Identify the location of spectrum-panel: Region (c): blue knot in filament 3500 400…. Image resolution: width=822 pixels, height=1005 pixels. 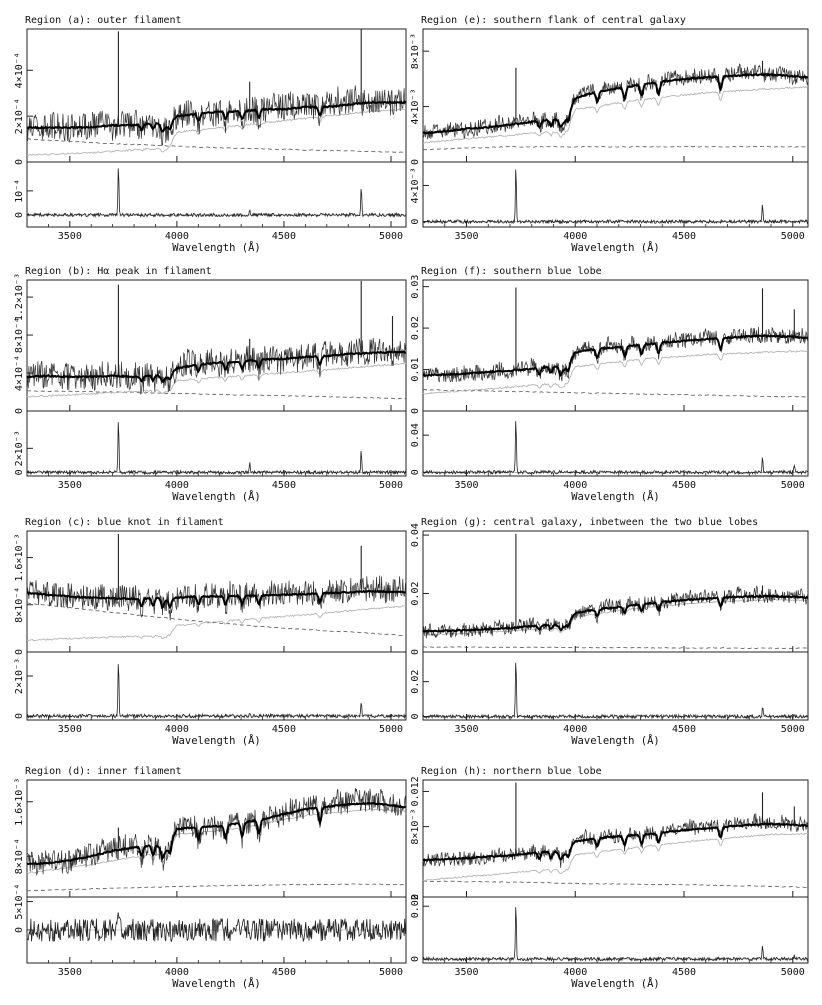
(210, 632).